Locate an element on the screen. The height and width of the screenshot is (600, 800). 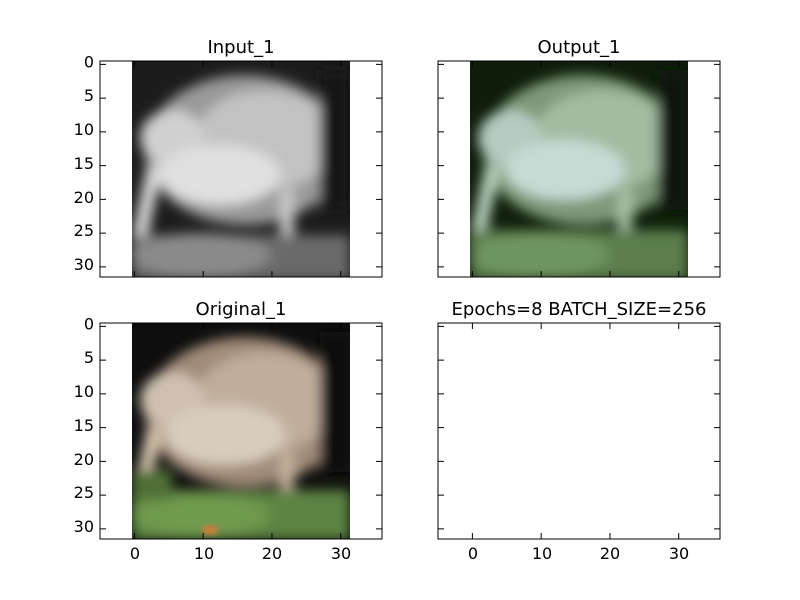
original-image is located at coordinates (241, 431).